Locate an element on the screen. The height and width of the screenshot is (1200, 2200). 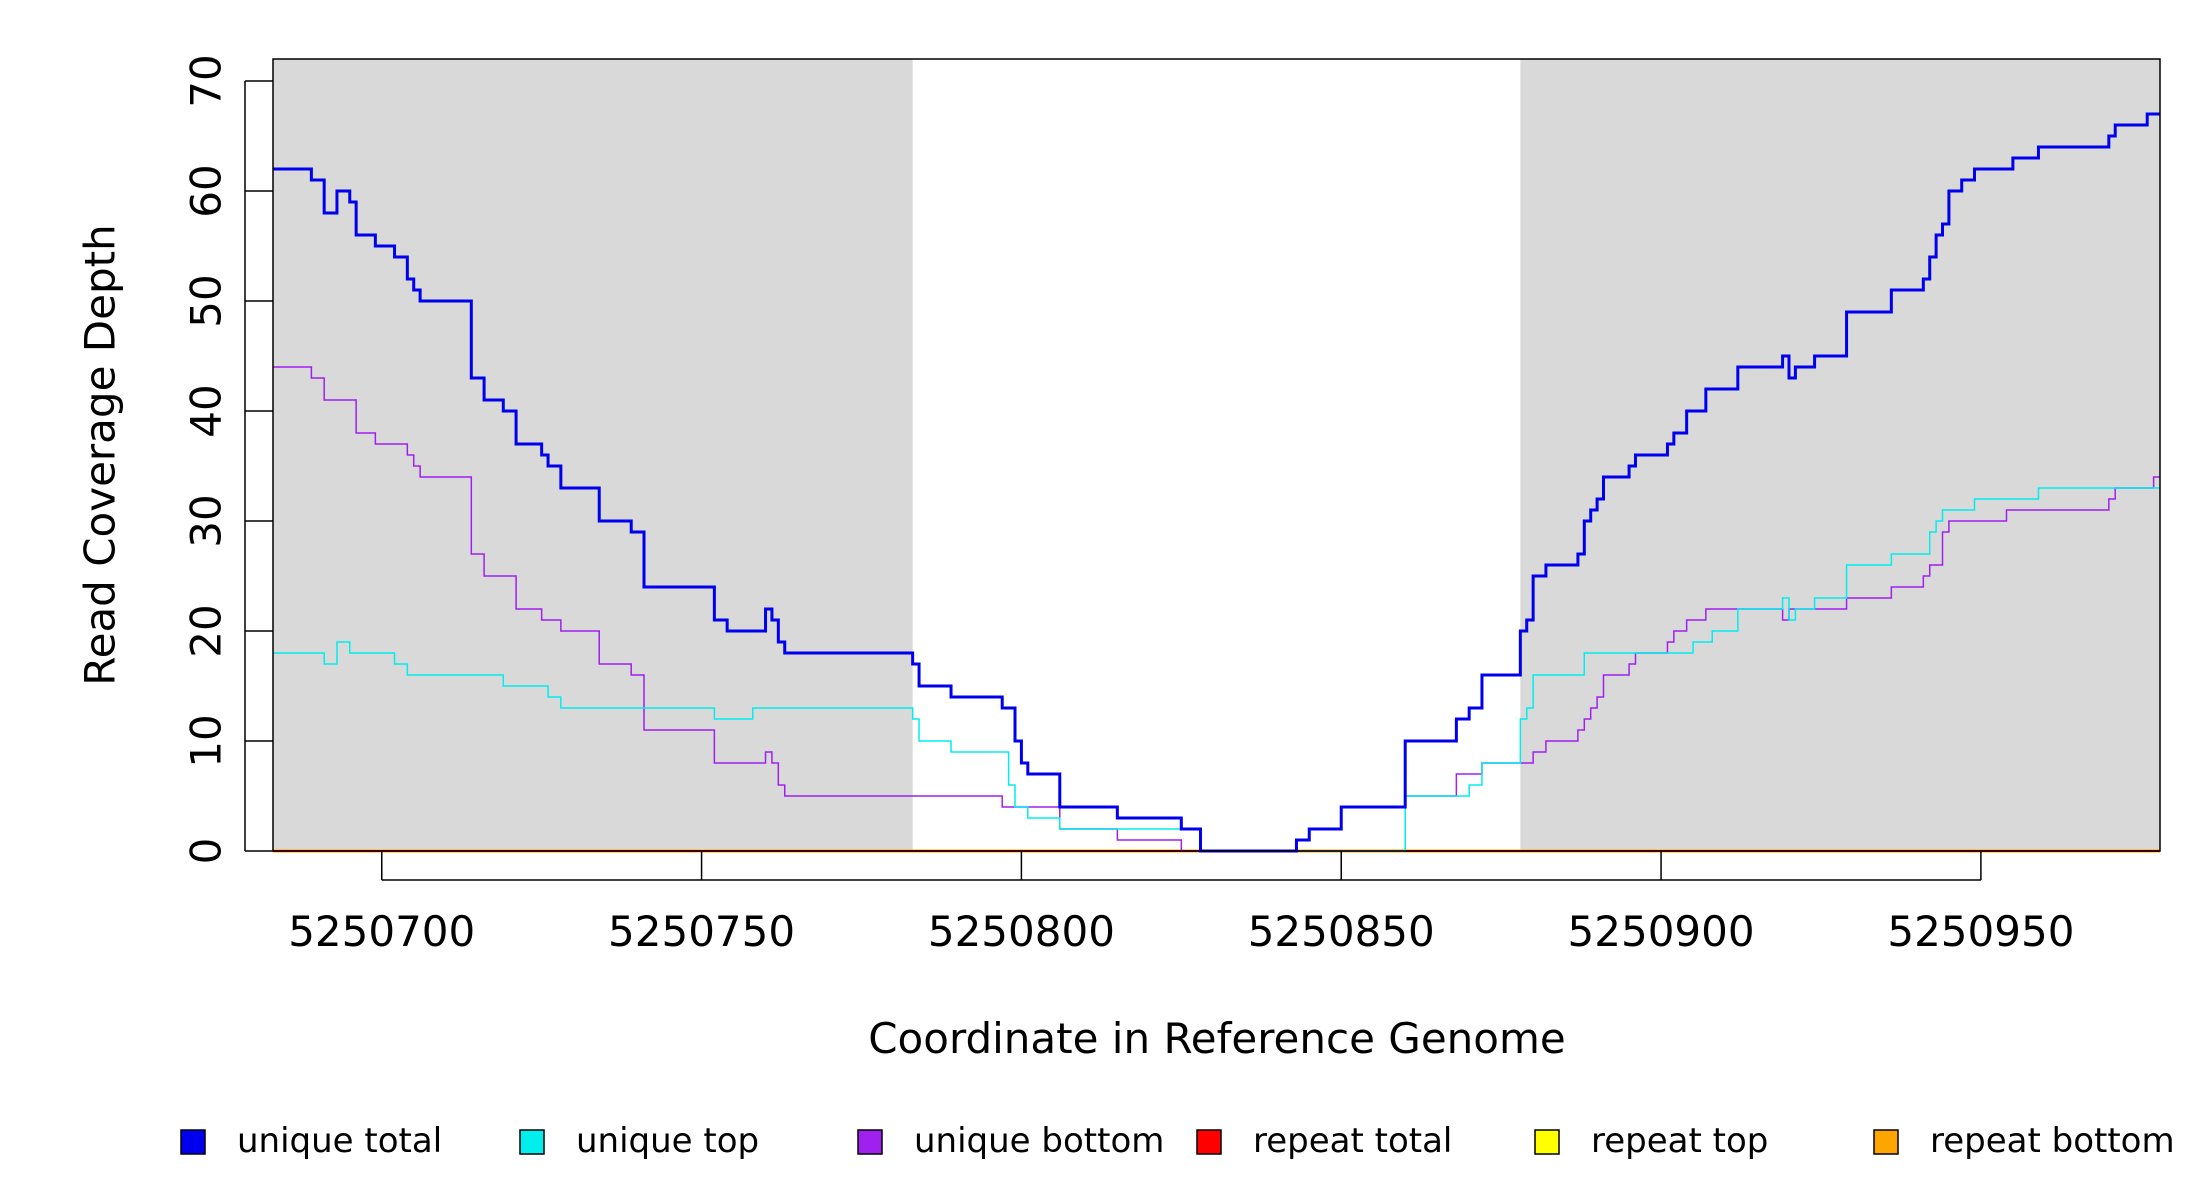
y-tick-label: 60 is located at coordinates (206, 190).